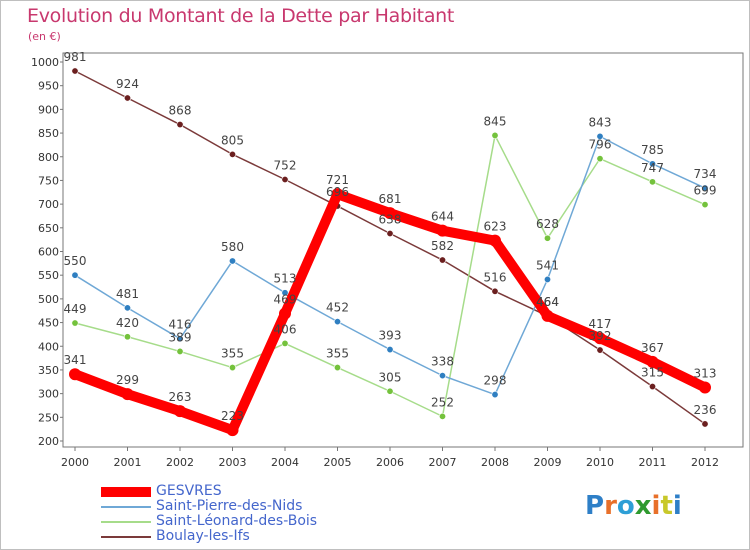 The height and width of the screenshot is (550, 750). What do you see at coordinates (625, 506) in the screenshot?
I see `logo-letter: o` at bounding box center [625, 506].